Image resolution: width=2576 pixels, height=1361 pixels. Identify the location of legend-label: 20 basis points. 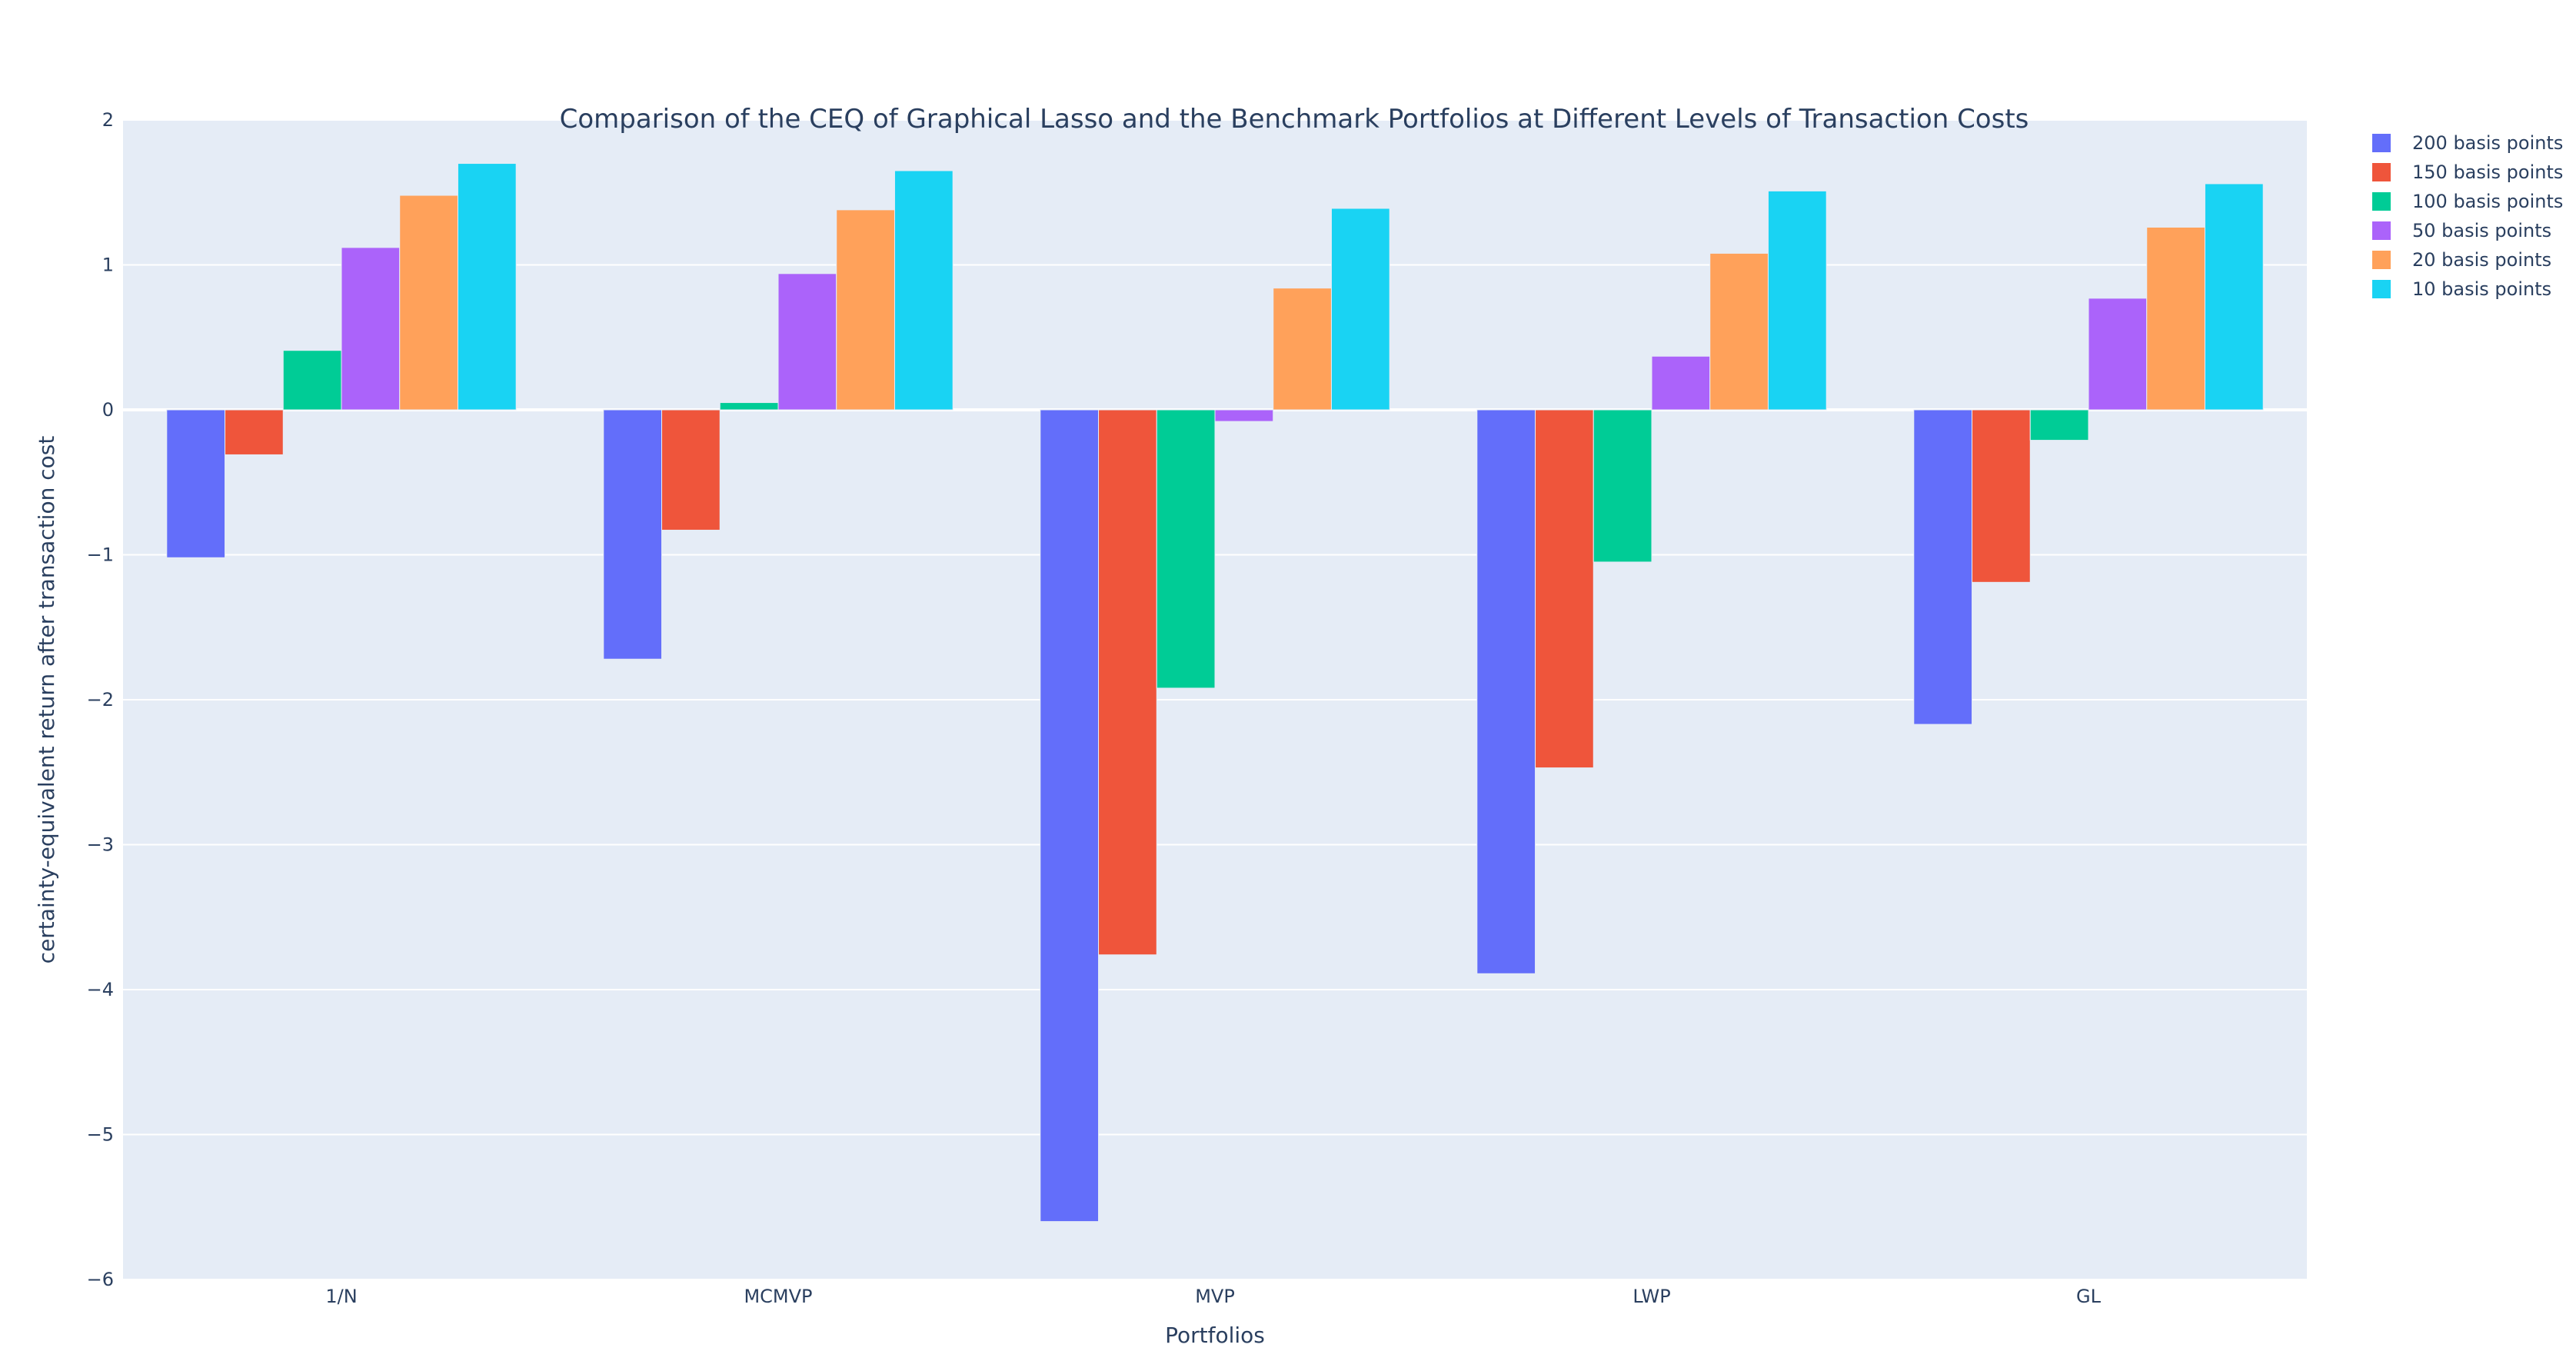
(2482, 260).